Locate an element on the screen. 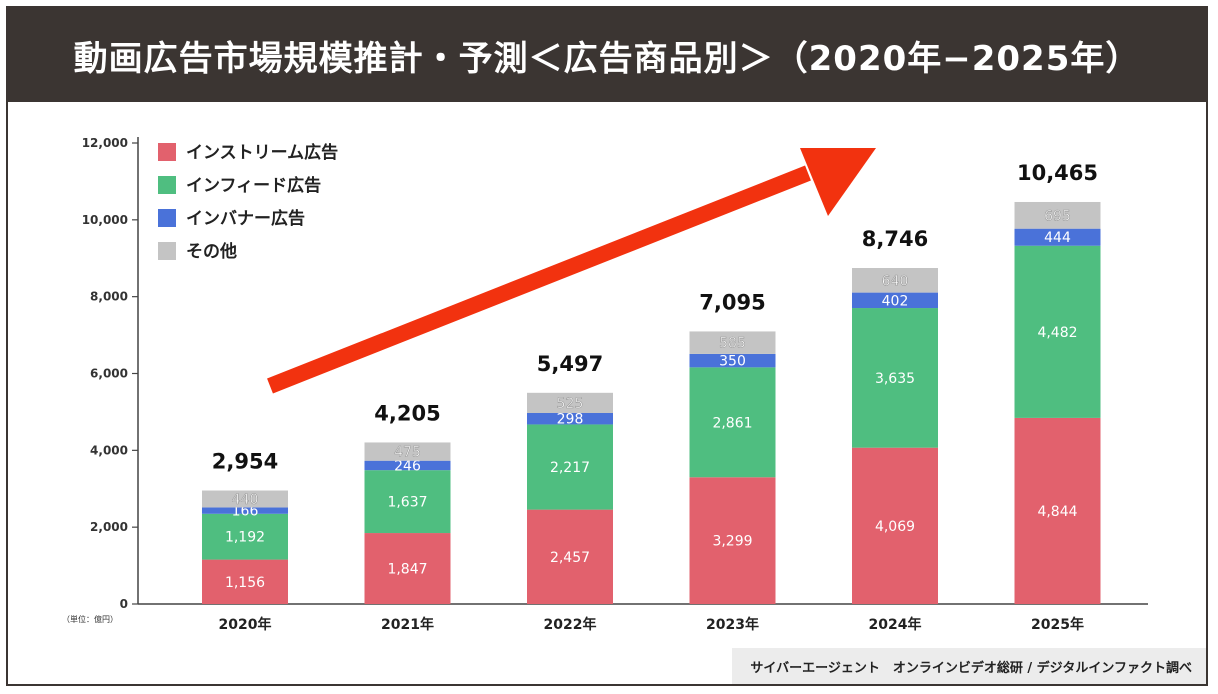 This screenshot has height=694, width=1218. legend-label-inbanner: インバナー広告 is located at coordinates (245, 218).